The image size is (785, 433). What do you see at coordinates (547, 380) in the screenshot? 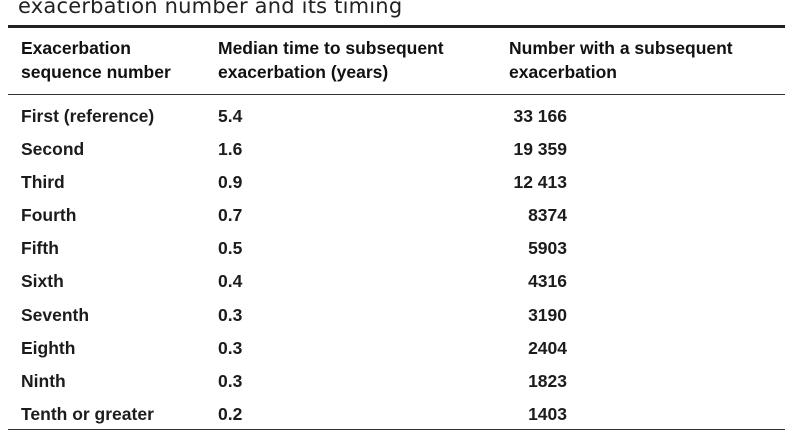
I see `cell-number: 1823` at bounding box center [547, 380].